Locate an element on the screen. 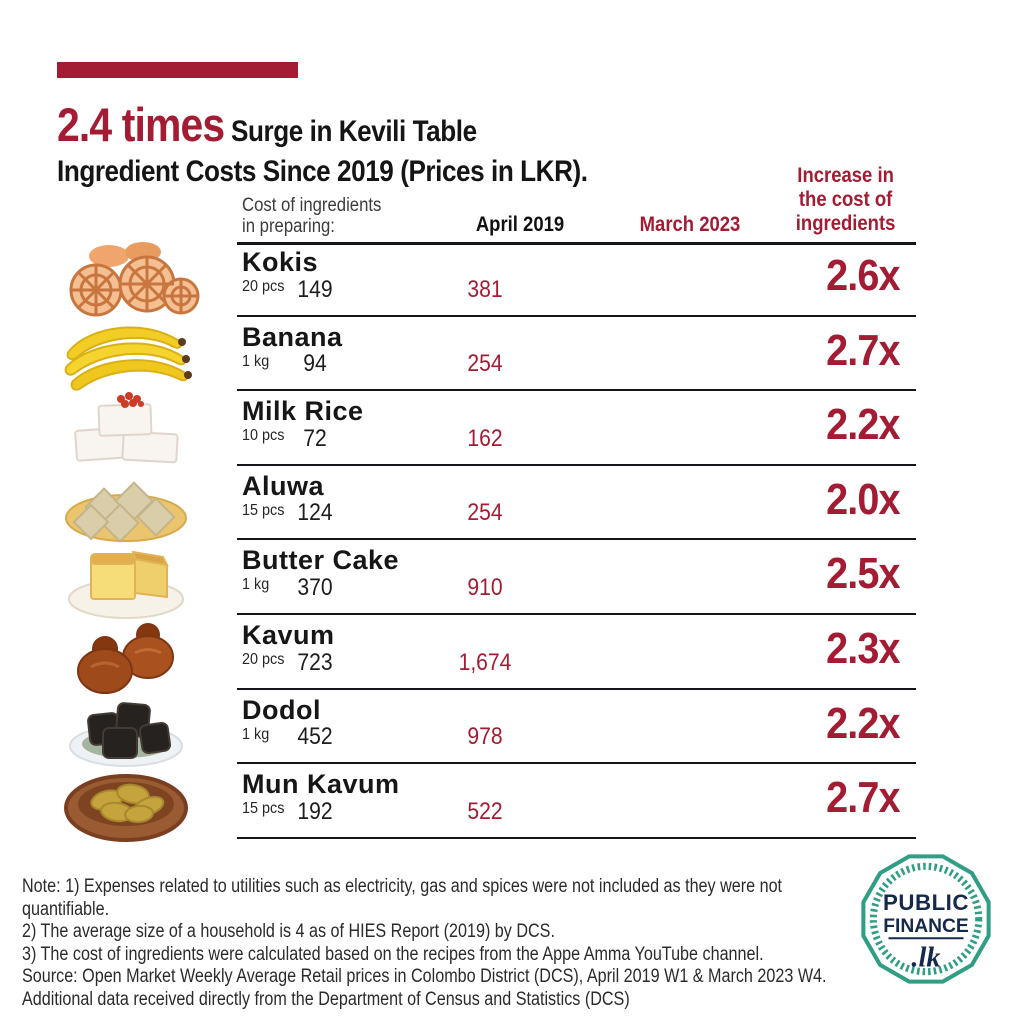 Image resolution: width=1024 pixels, height=1024 pixels. food-name: Dodol is located at coordinates (281, 709).